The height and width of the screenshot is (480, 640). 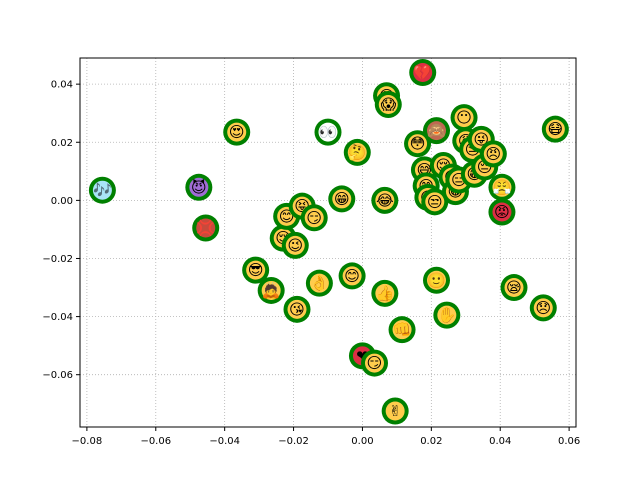 I want to click on emoji-point: 🎶, so click(x=102, y=190).